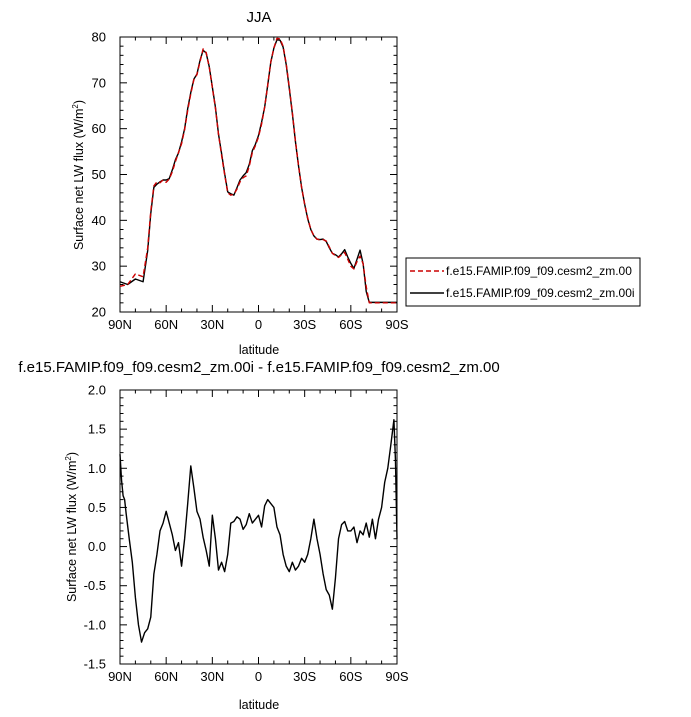 This screenshot has height=717, width=691. Describe the element at coordinates (259, 350) in the screenshot. I see `chart-top-x-axis-title: latitude` at that location.